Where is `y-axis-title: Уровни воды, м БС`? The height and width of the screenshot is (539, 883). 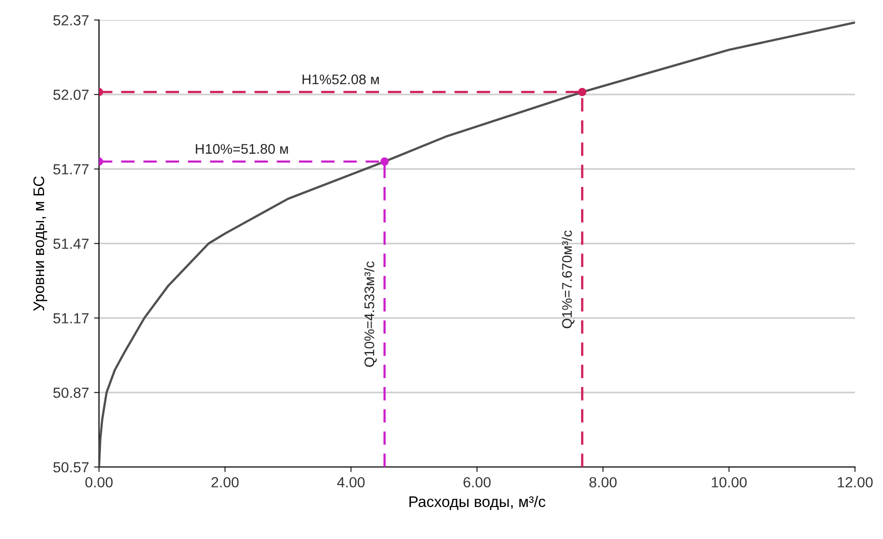
y-axis-title: Уровни воды, м БС is located at coordinates (40, 243).